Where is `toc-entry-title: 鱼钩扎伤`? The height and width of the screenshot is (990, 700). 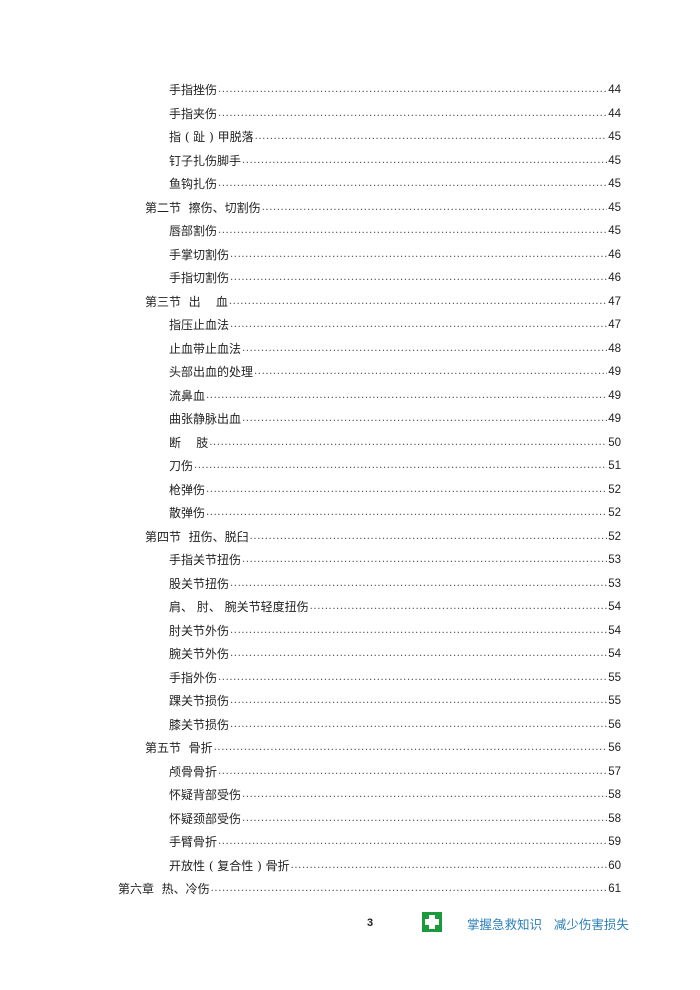
toc-entry-title: 鱼钩扎伤 is located at coordinates (193, 184).